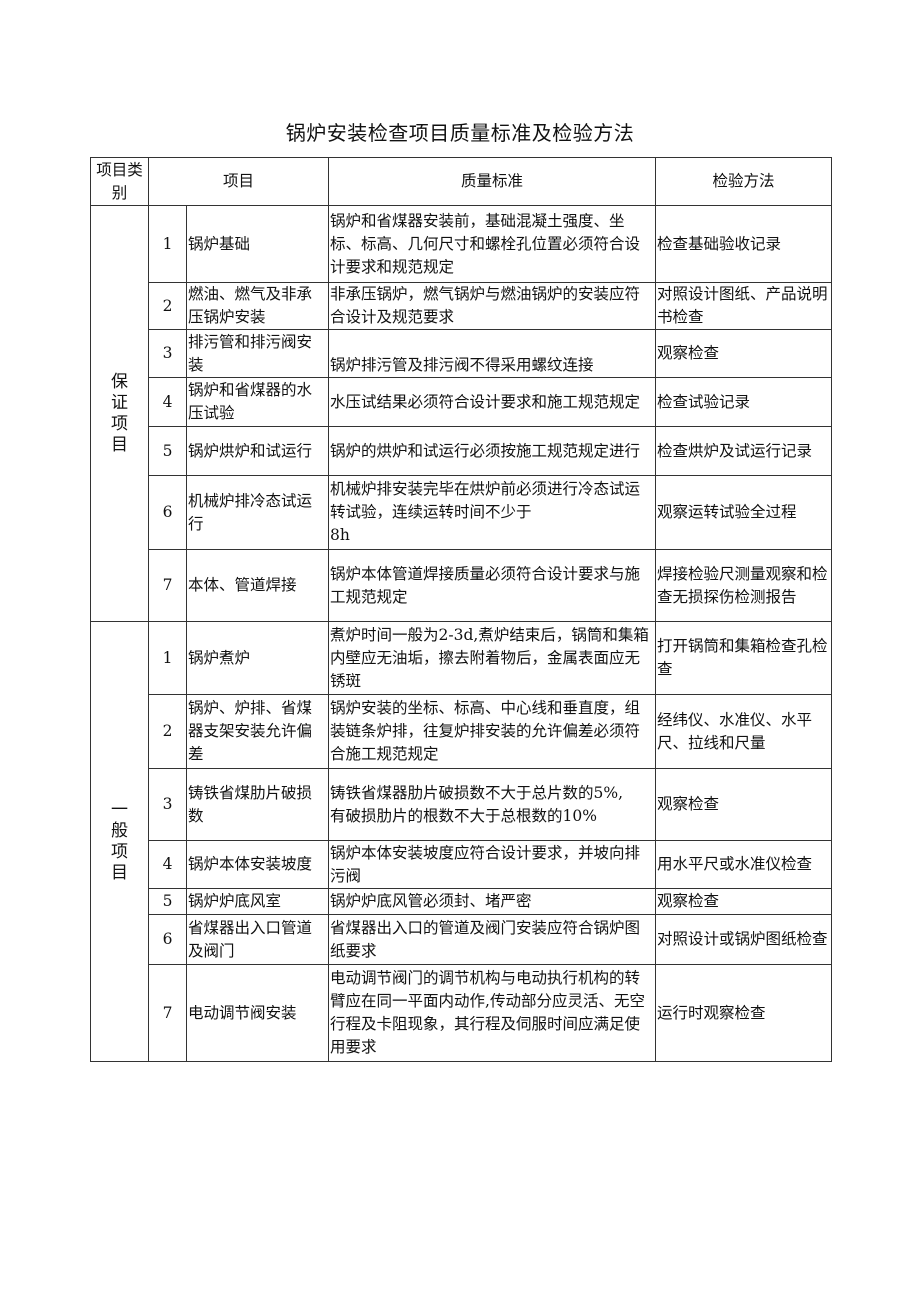 This screenshot has height=1301, width=920. I want to click on item-cell: 锅炉本体安装坡度, so click(257, 864).